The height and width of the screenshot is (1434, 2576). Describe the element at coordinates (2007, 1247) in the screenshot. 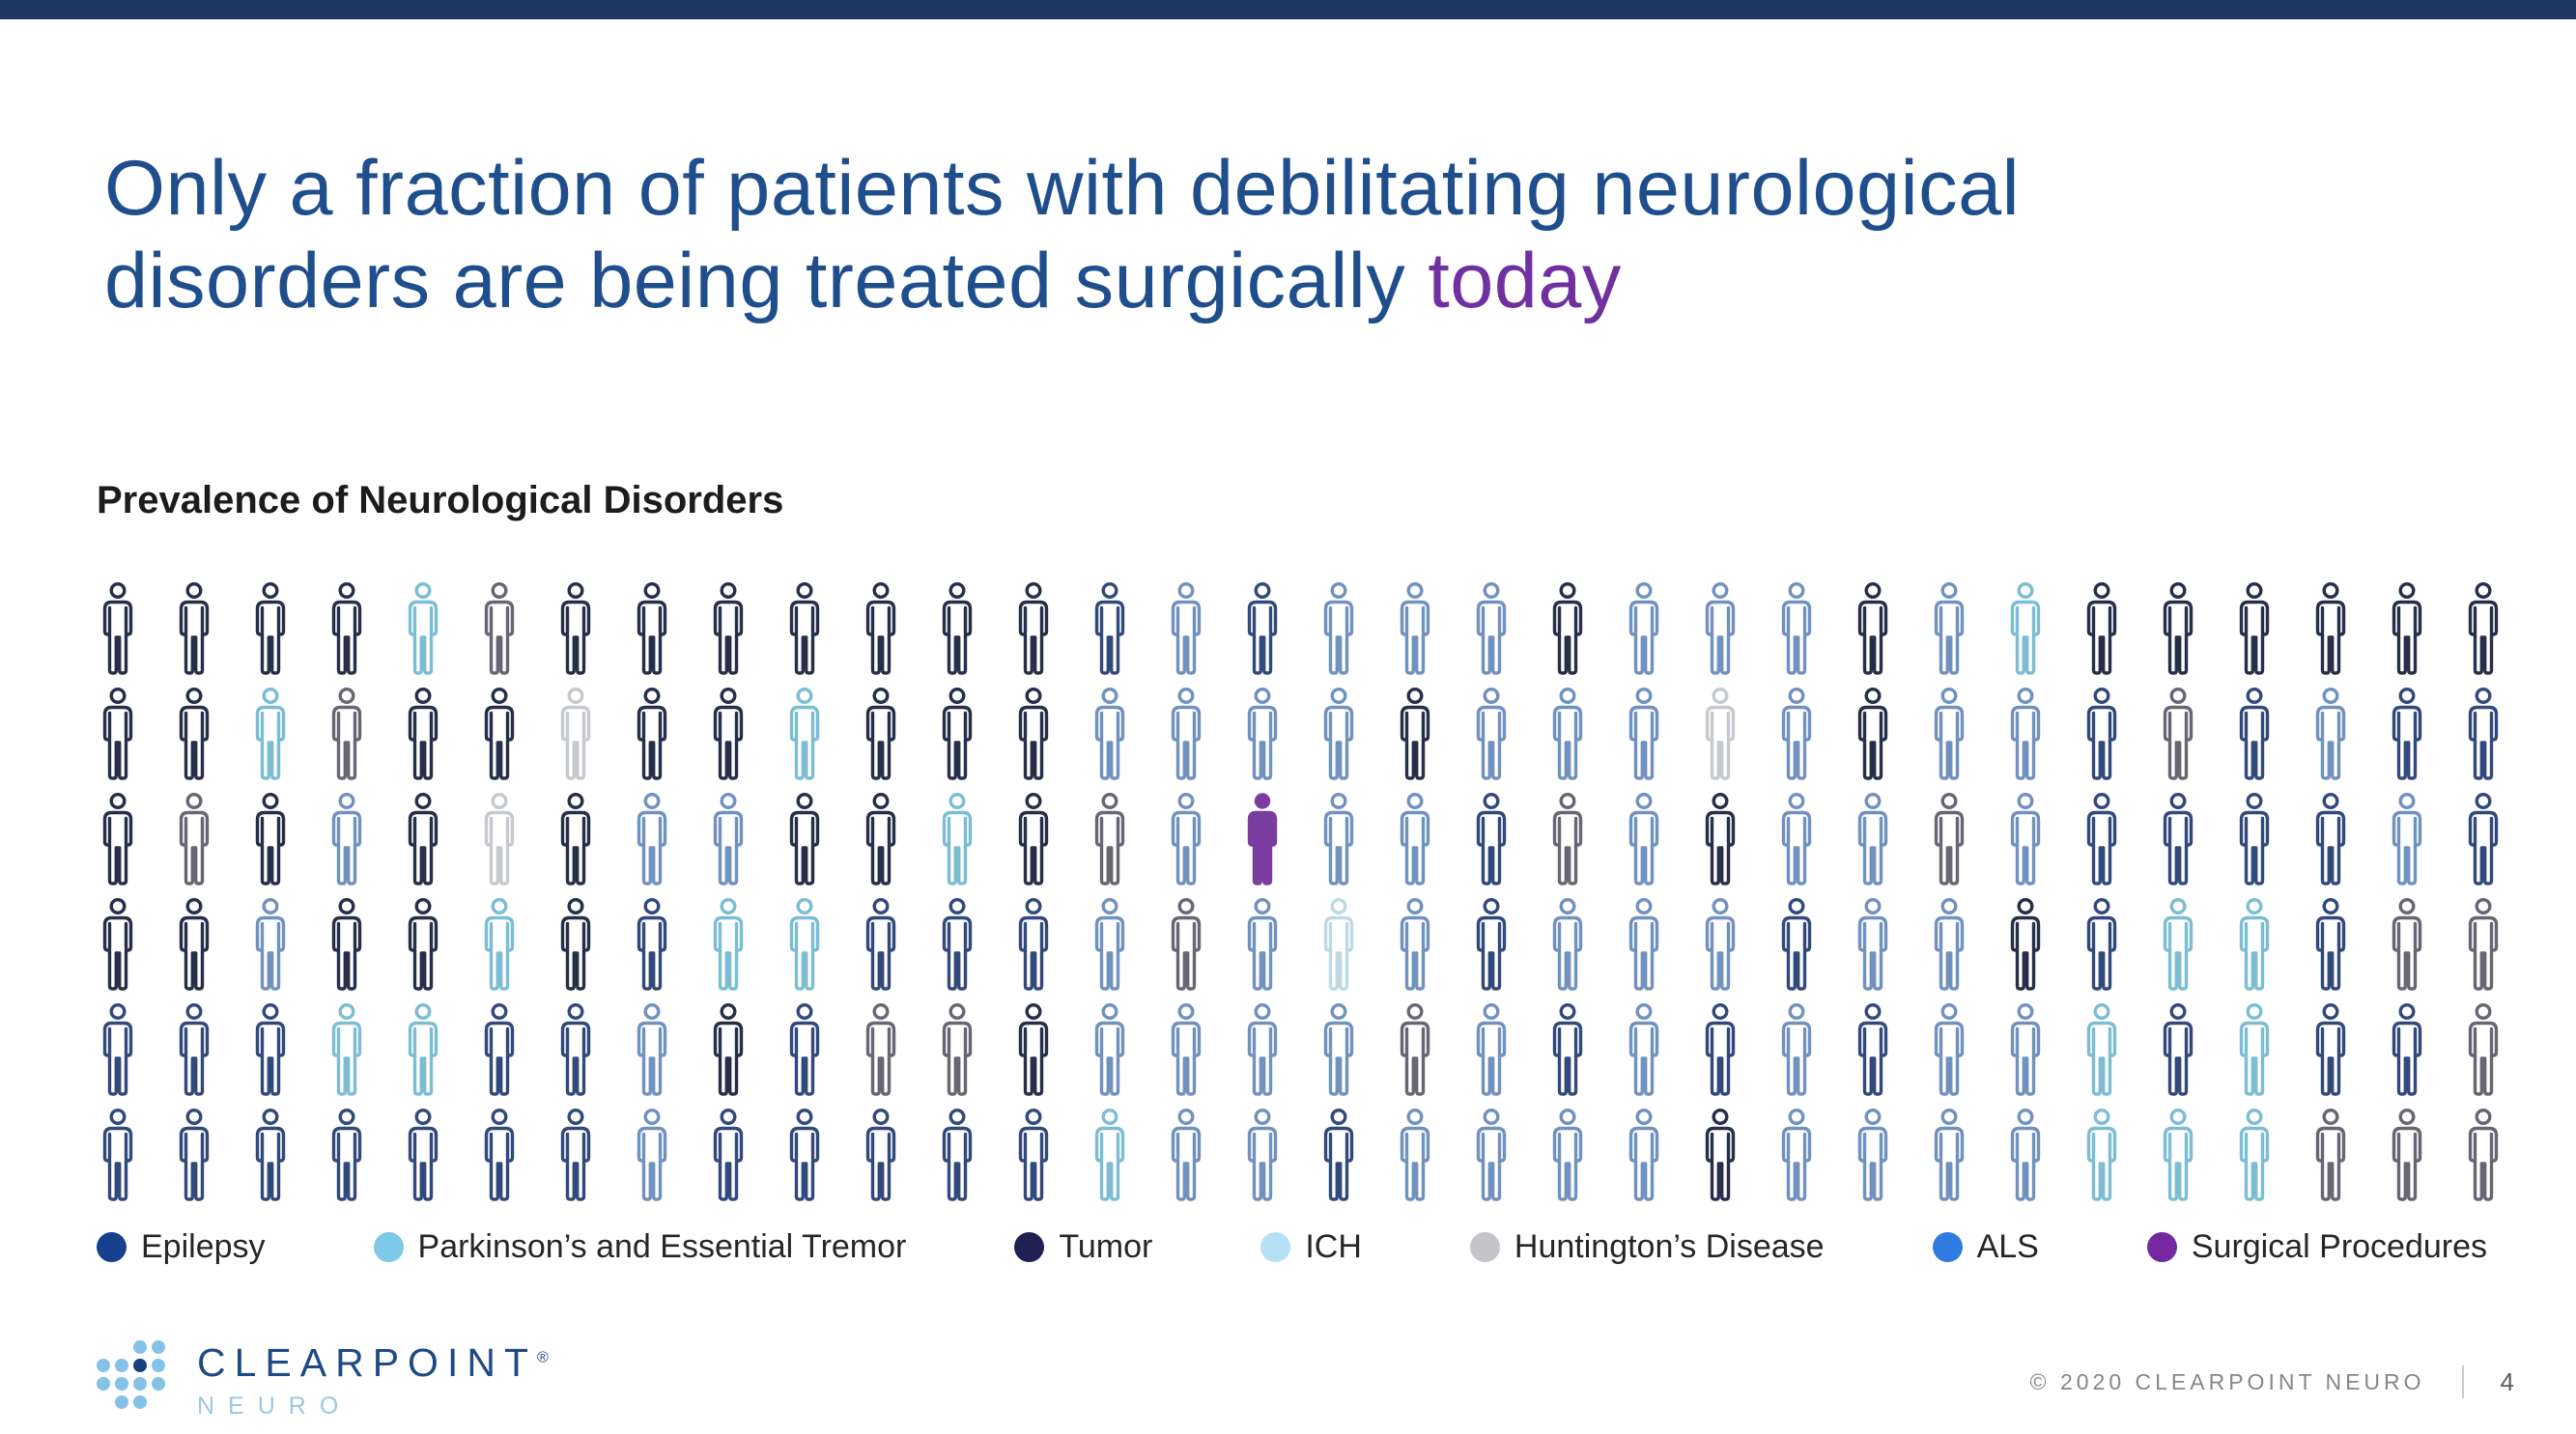

I see `legend-label: ALS` at that location.